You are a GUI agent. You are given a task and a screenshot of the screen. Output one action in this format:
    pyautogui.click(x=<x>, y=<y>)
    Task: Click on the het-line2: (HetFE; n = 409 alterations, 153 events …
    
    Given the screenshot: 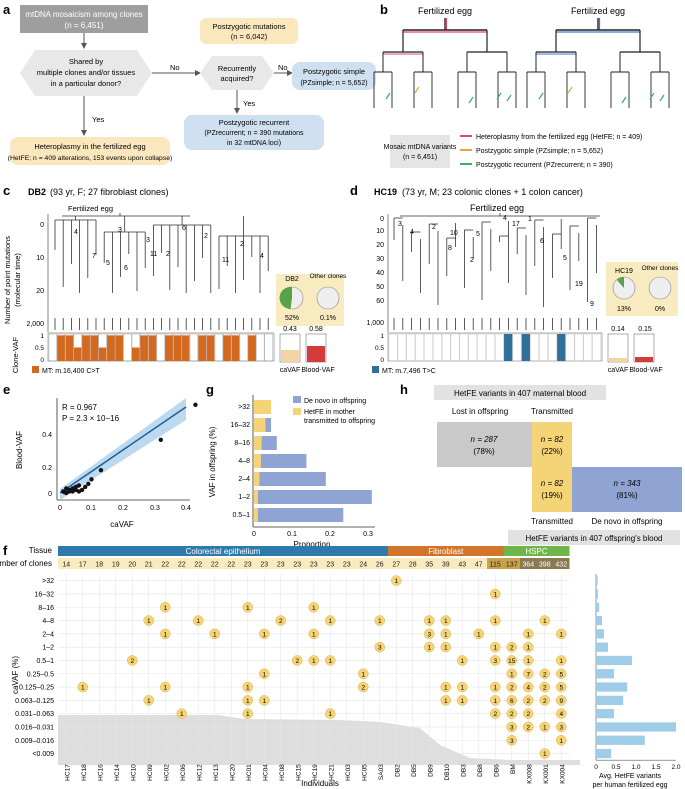 What is the action you would take?
    pyautogui.click(x=90, y=158)
    